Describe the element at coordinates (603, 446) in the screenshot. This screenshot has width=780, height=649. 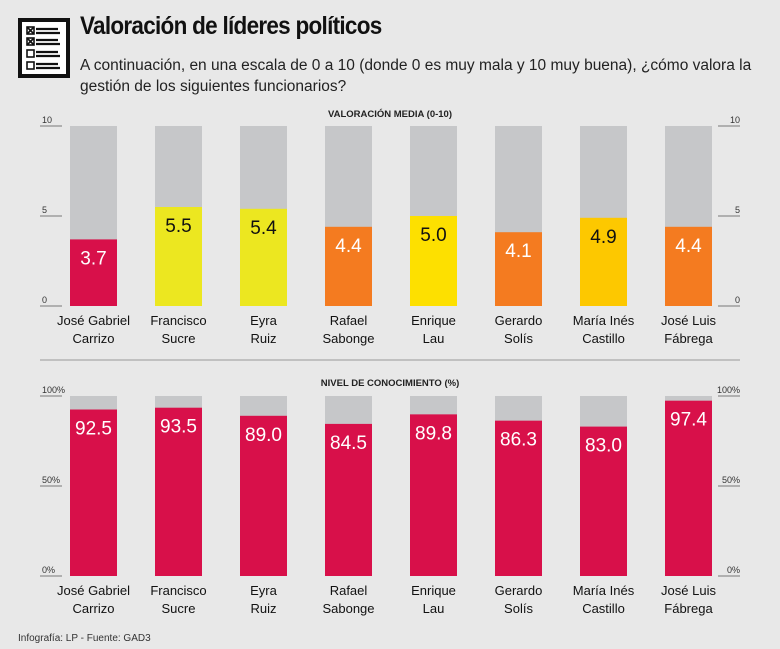
I see `data-label: 83.0` at that location.